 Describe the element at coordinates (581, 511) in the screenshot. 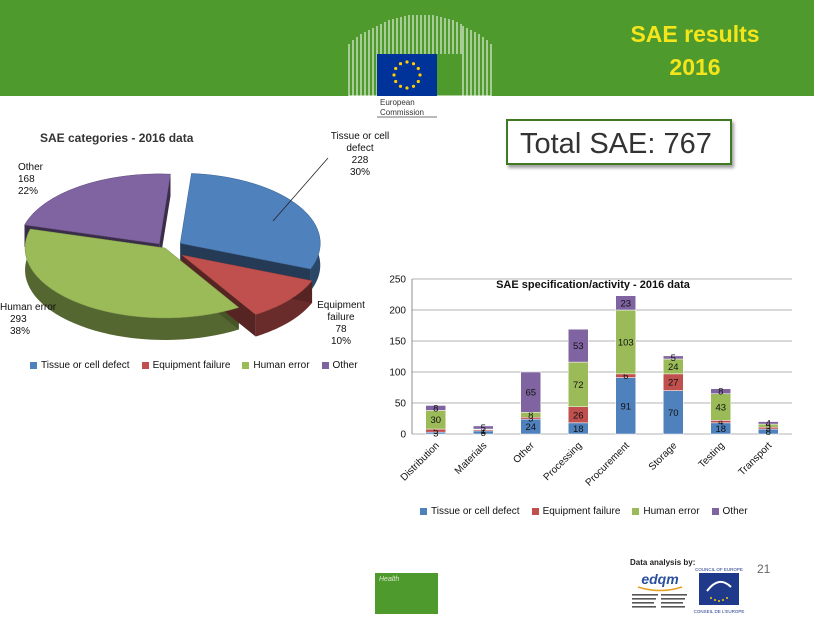

I see `bar-legend-label: Equipment failure` at that location.